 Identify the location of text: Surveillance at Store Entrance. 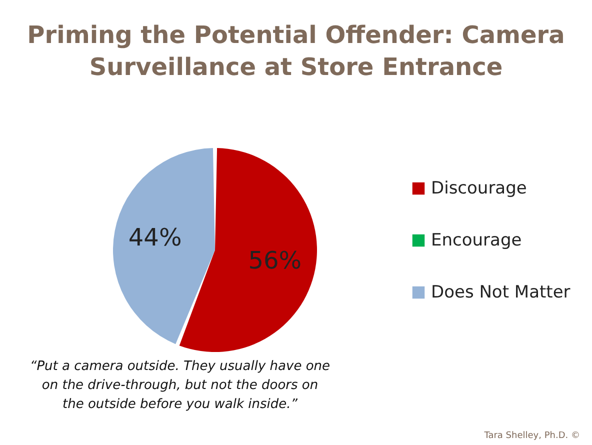
(296, 67).